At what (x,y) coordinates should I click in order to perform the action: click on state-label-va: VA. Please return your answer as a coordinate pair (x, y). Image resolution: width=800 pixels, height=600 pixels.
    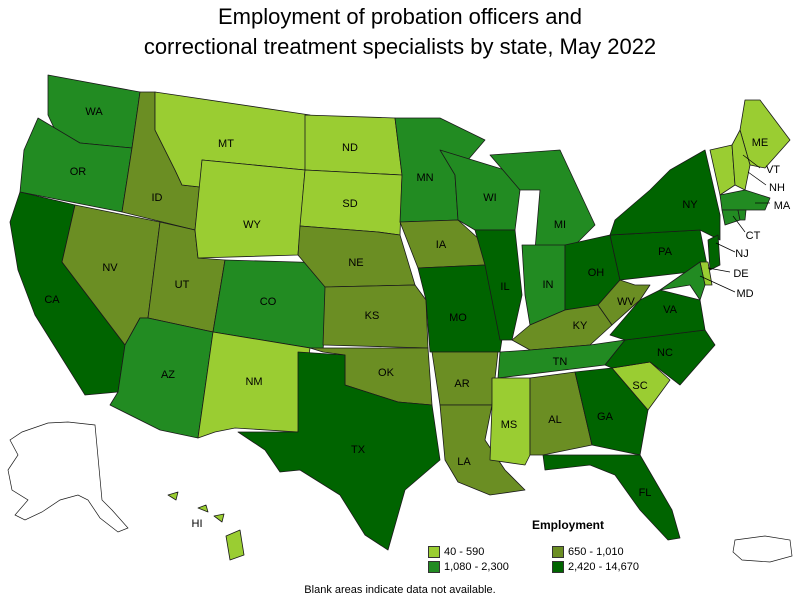
    Looking at the image, I should click on (670, 310).